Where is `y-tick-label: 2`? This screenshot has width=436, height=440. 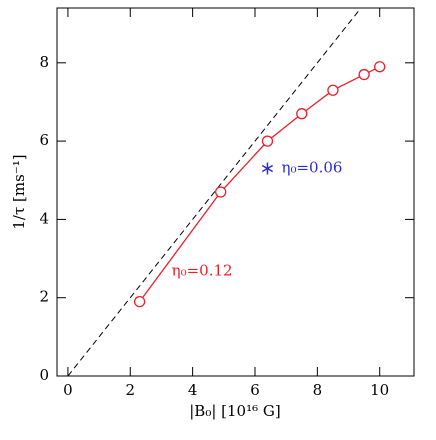 y-tick-label: 2 is located at coordinates (44, 297).